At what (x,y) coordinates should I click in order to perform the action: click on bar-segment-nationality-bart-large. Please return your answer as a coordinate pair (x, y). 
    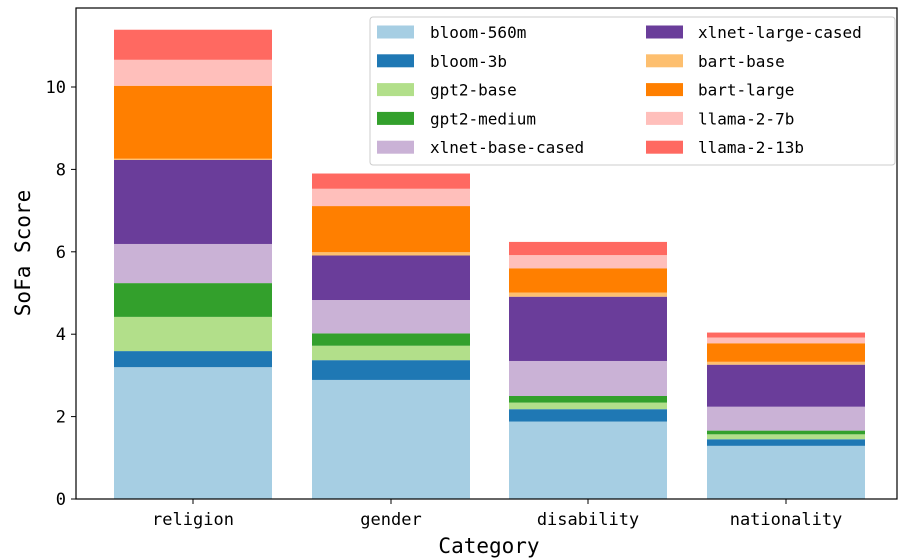
    Looking at the image, I should click on (786, 352).